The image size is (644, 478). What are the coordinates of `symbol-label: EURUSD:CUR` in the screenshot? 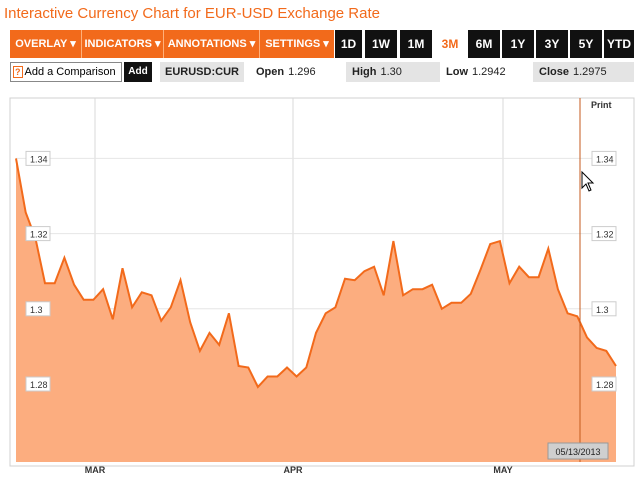 It's located at (202, 72).